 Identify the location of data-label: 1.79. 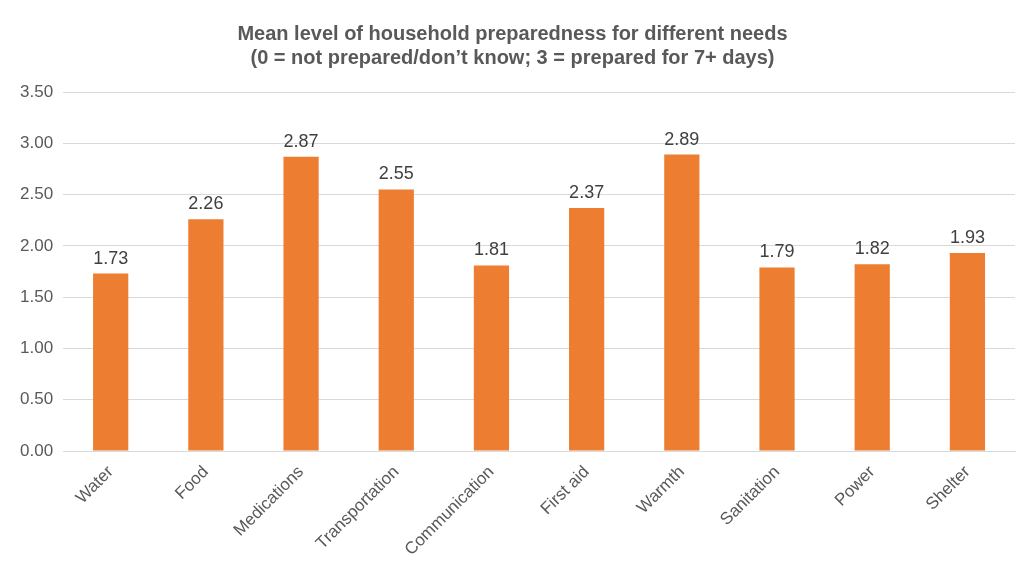
(777, 251).